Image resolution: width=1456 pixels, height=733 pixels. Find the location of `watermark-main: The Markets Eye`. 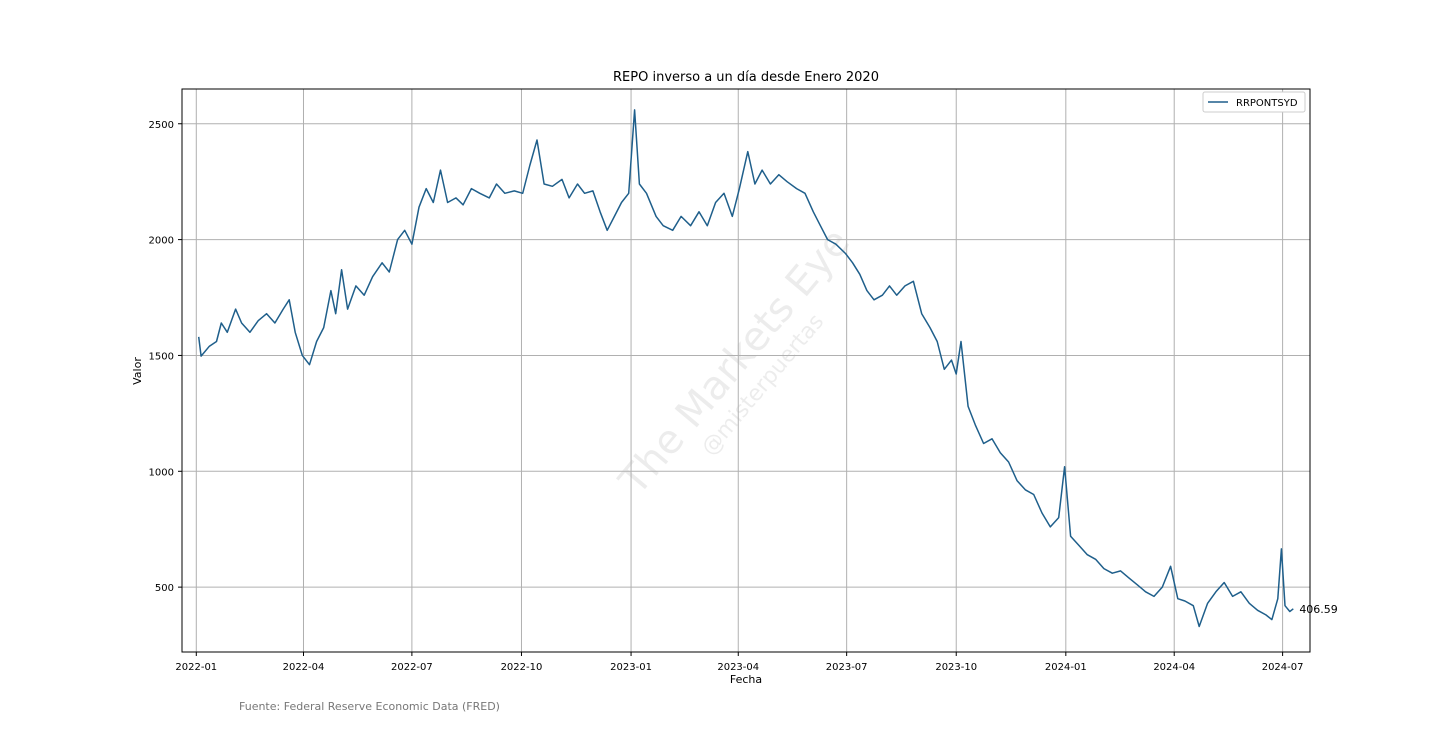

watermark-main: The Markets Eye is located at coordinates (734, 362).